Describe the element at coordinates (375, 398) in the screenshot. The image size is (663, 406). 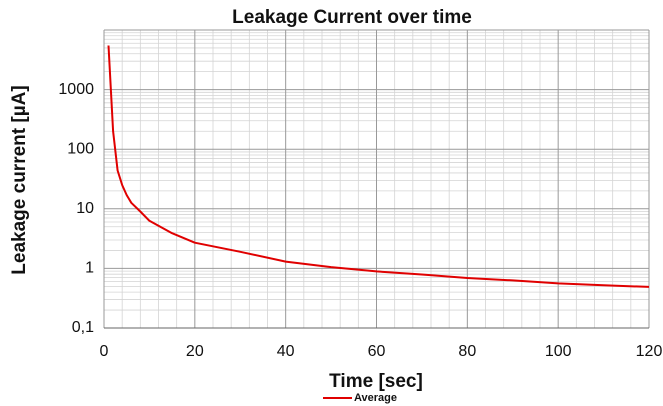
I see `legend-label: Average` at that location.